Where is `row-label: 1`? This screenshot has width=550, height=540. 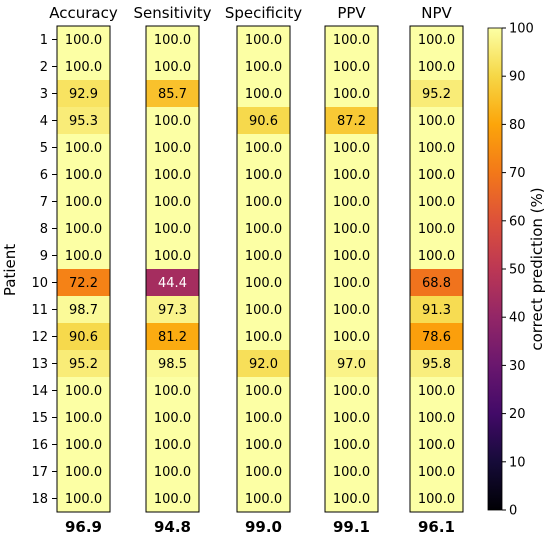
row-label: 1 is located at coordinates (44, 40).